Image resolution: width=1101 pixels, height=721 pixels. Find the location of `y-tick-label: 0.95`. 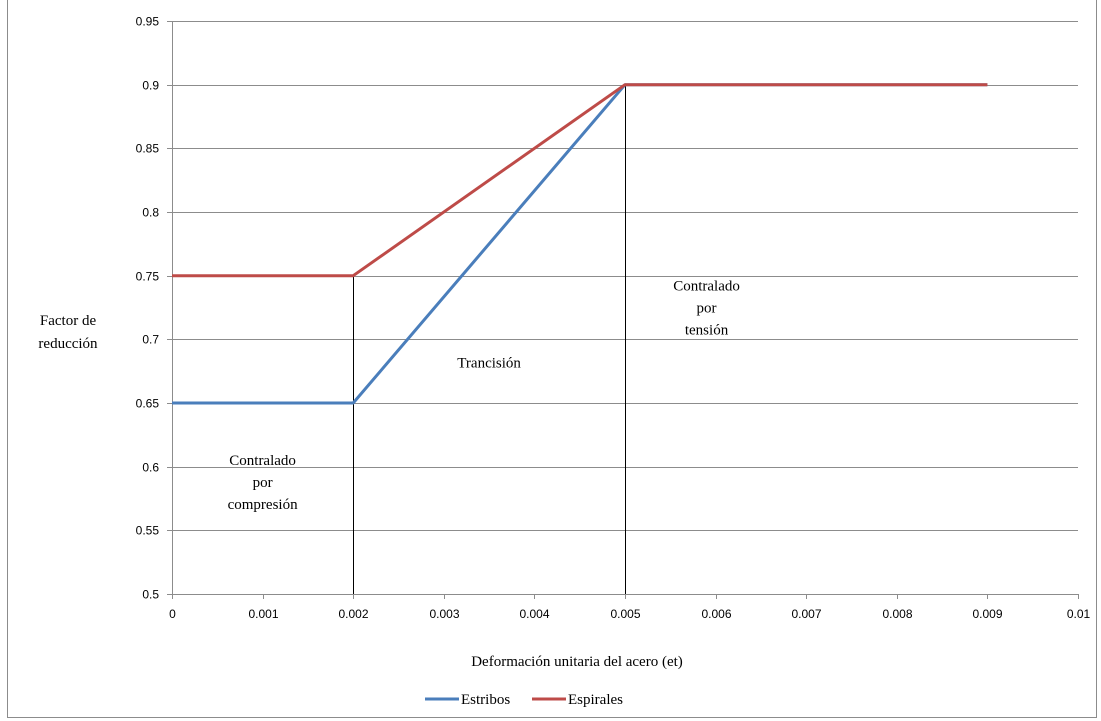

y-tick-label: 0.95 is located at coordinates (148, 22).